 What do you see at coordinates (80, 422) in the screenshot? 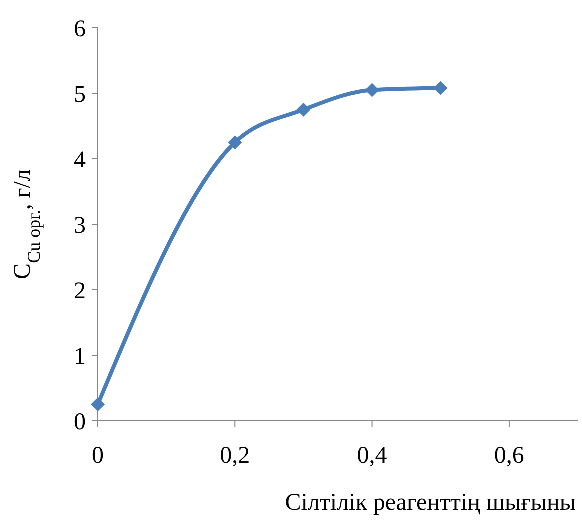
I see `y-tick-label: 0` at bounding box center [80, 422].